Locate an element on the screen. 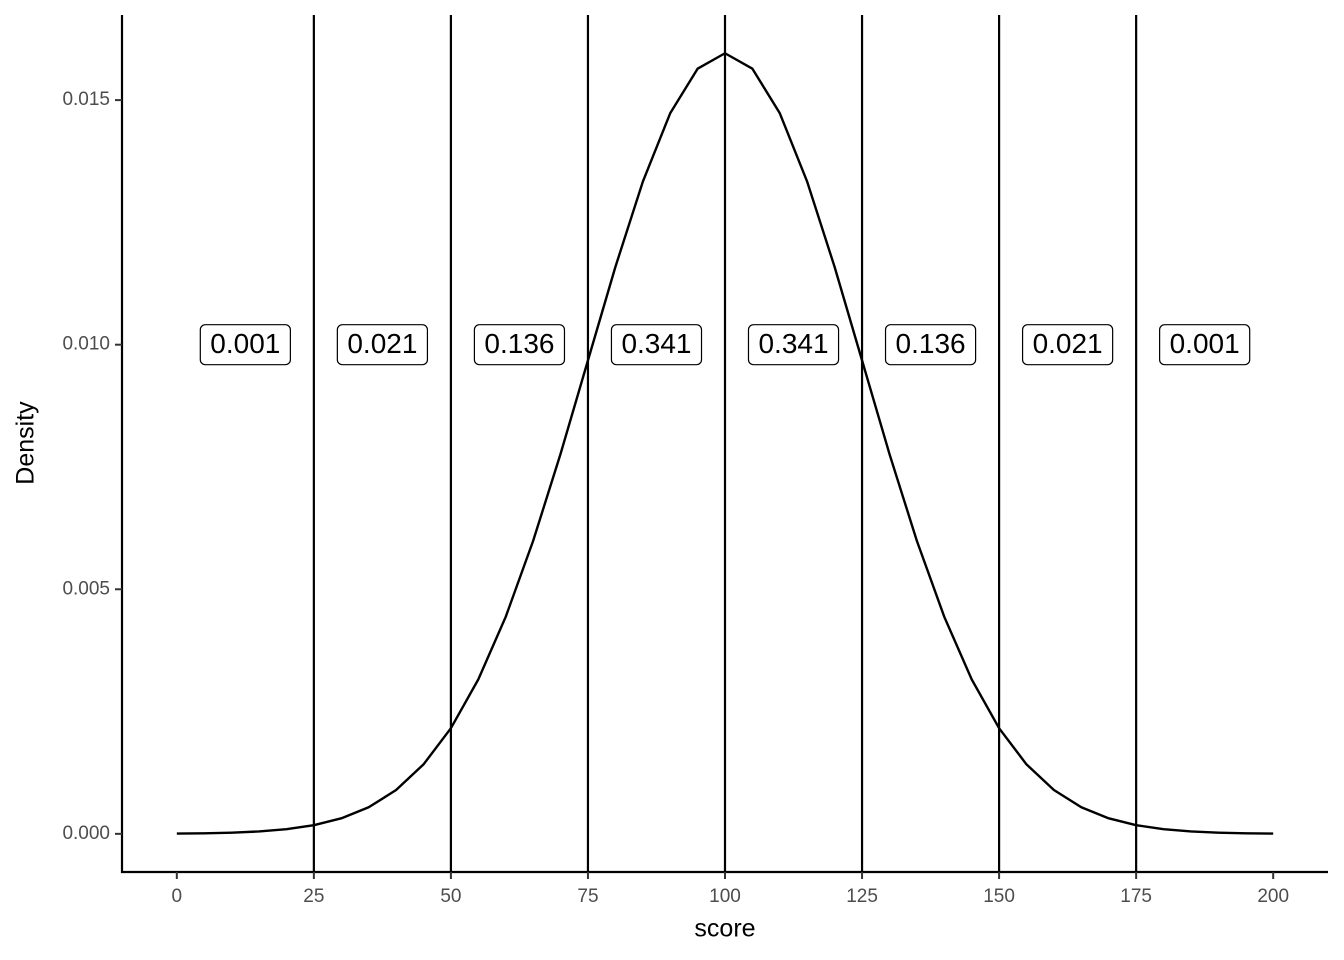 Image resolution: width=1344 pixels, height=960 pixels. x-tick-label: 50 is located at coordinates (450, 896).